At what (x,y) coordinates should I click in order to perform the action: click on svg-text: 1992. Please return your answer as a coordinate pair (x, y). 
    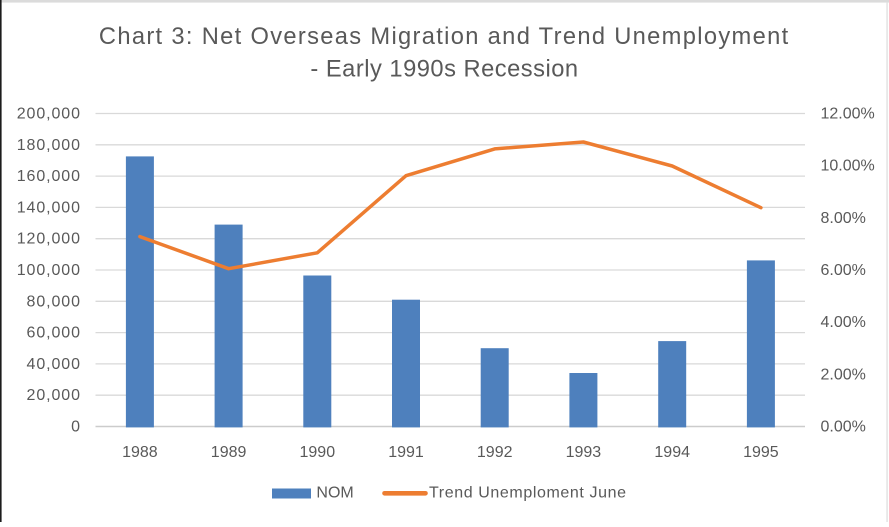
    Looking at the image, I should click on (495, 452).